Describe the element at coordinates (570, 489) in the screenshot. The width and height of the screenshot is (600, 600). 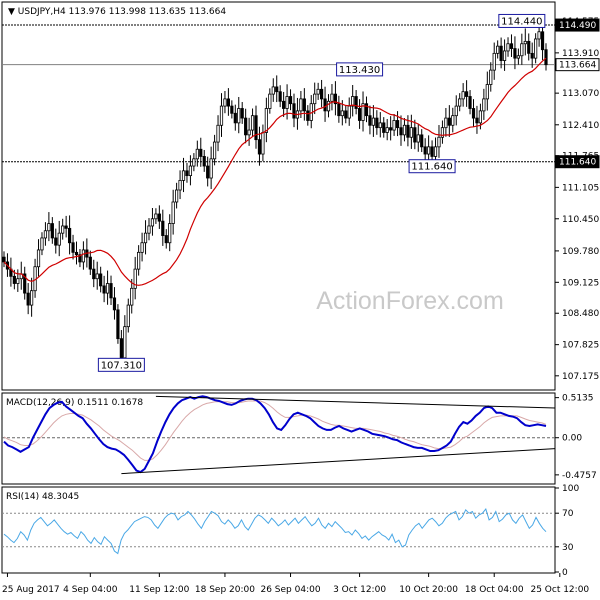
I see `rsi-axis-label: 100` at that location.